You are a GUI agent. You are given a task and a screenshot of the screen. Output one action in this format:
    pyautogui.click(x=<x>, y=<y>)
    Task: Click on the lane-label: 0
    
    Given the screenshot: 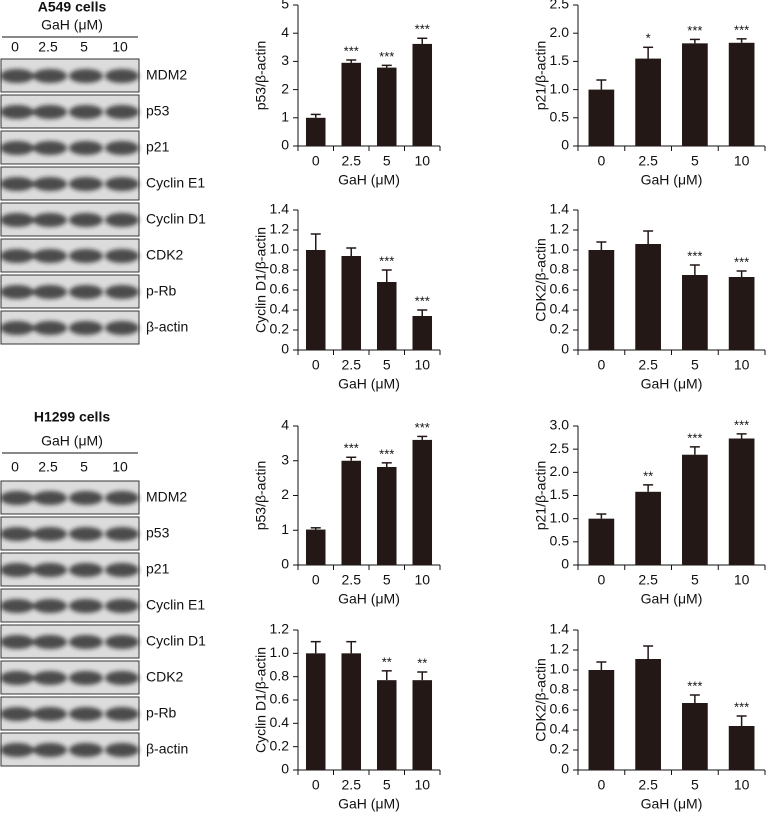 What is the action you would take?
    pyautogui.click(x=15, y=467)
    